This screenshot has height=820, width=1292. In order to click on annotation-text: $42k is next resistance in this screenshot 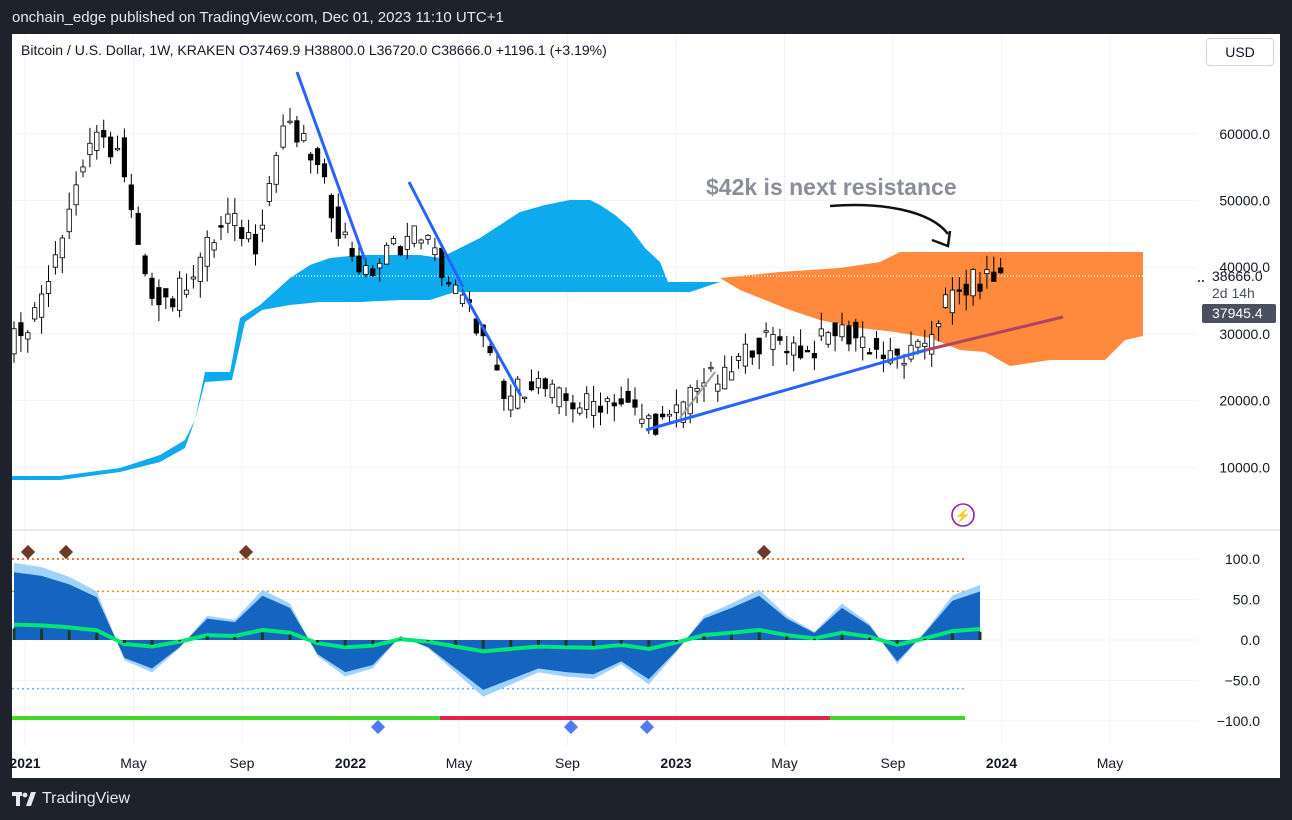, I will do `click(831, 187)`.